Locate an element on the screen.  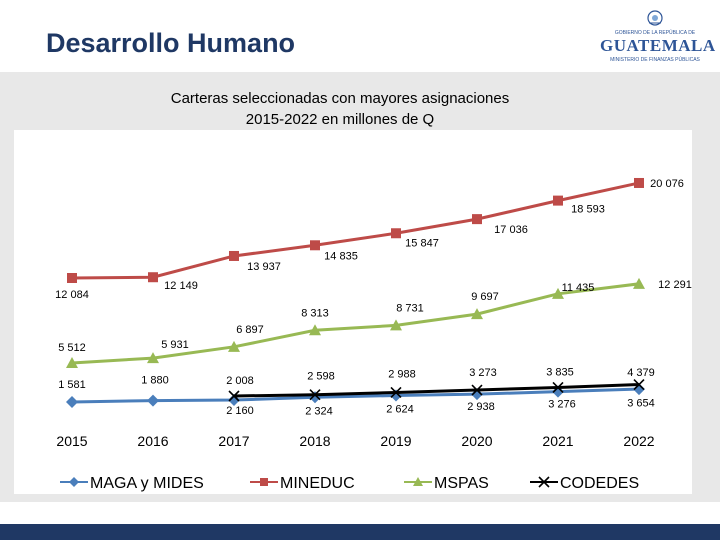
logo-name: GUATEMALA is located at coordinates (658, 45).